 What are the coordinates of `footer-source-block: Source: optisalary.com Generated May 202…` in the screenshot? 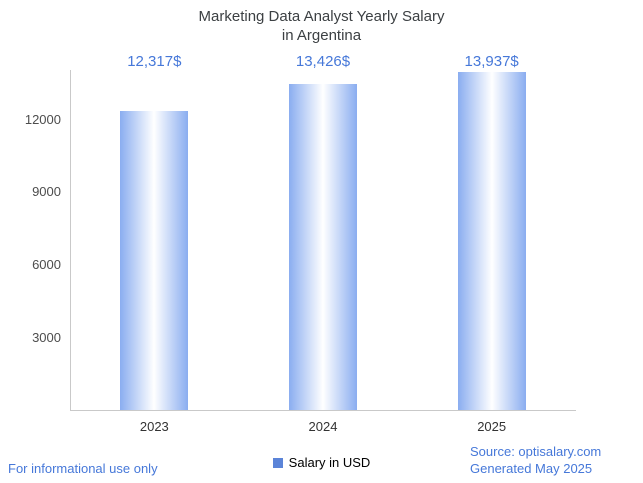 It's located at (535, 460).